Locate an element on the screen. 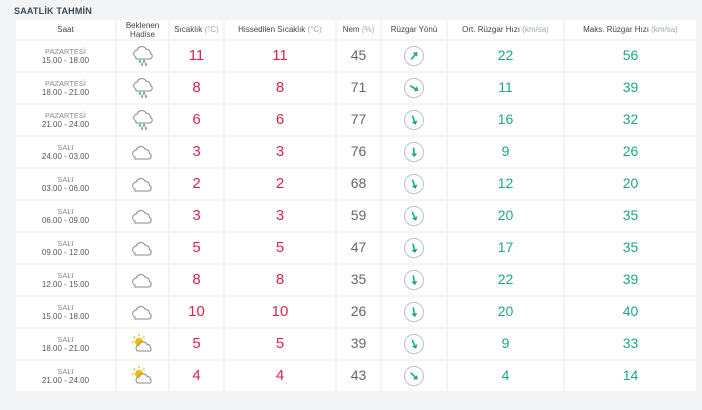 This screenshot has height=410, width=702. header-ruzgar-yonu: Rüzgar Yönü is located at coordinates (414, 29).